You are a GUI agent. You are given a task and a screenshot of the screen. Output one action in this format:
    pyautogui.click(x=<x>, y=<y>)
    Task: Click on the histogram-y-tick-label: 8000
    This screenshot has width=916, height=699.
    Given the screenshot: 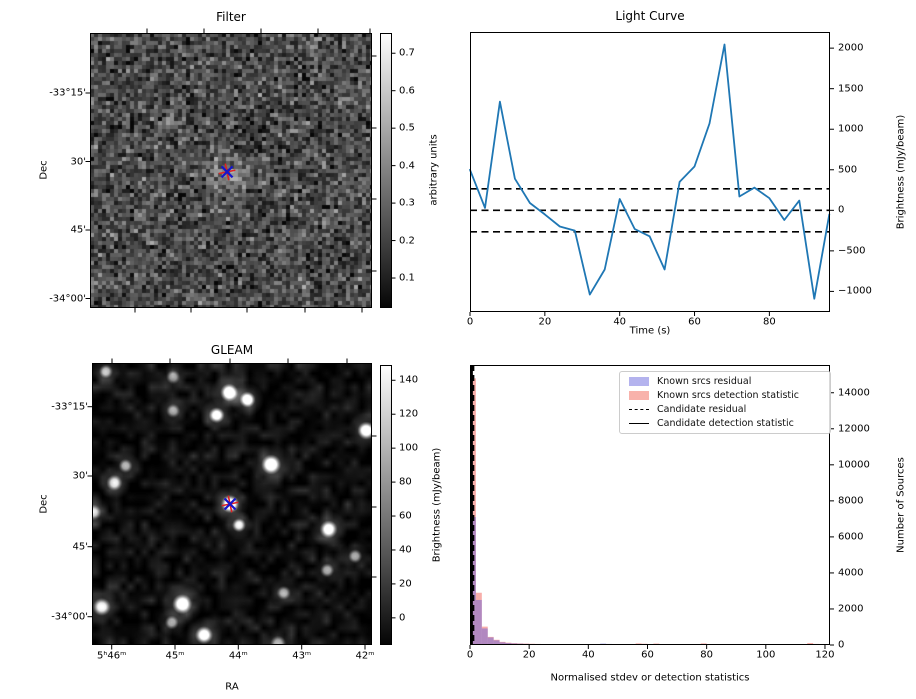 What is the action you would take?
    pyautogui.click(x=851, y=501)
    